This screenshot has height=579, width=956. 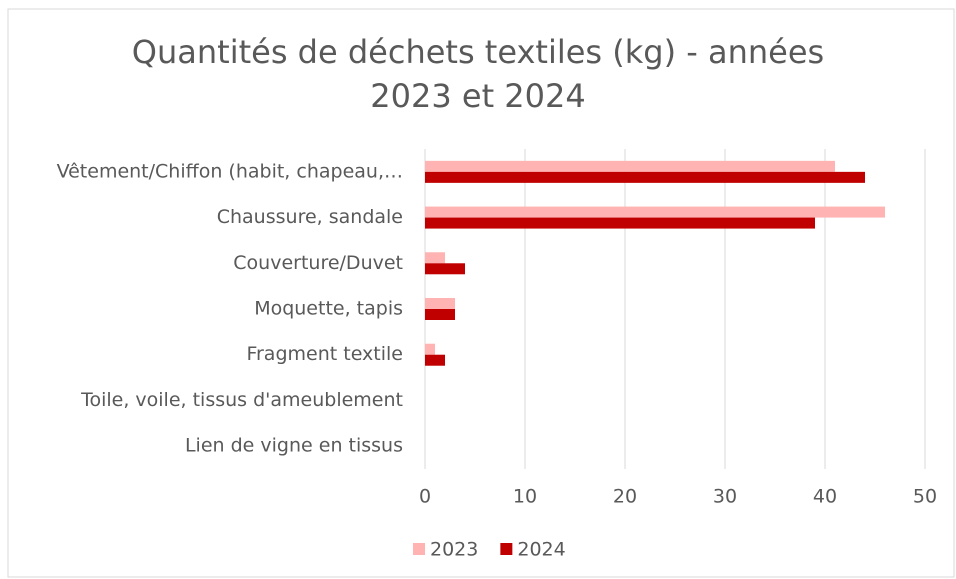 I want to click on x-tick-label: 20, so click(x=625, y=497).